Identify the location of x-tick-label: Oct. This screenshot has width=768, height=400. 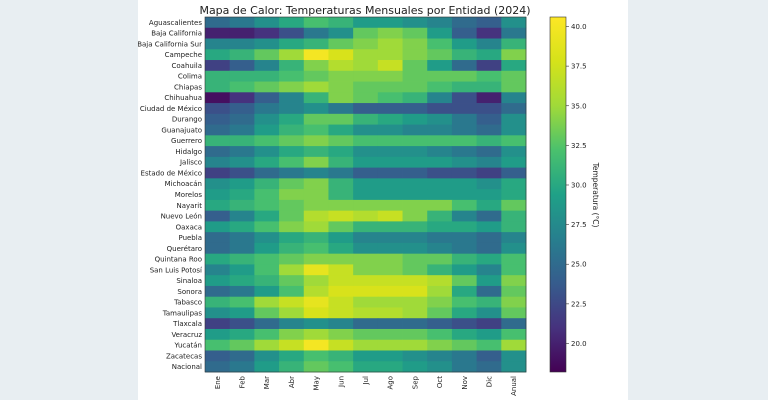
(440, 382).